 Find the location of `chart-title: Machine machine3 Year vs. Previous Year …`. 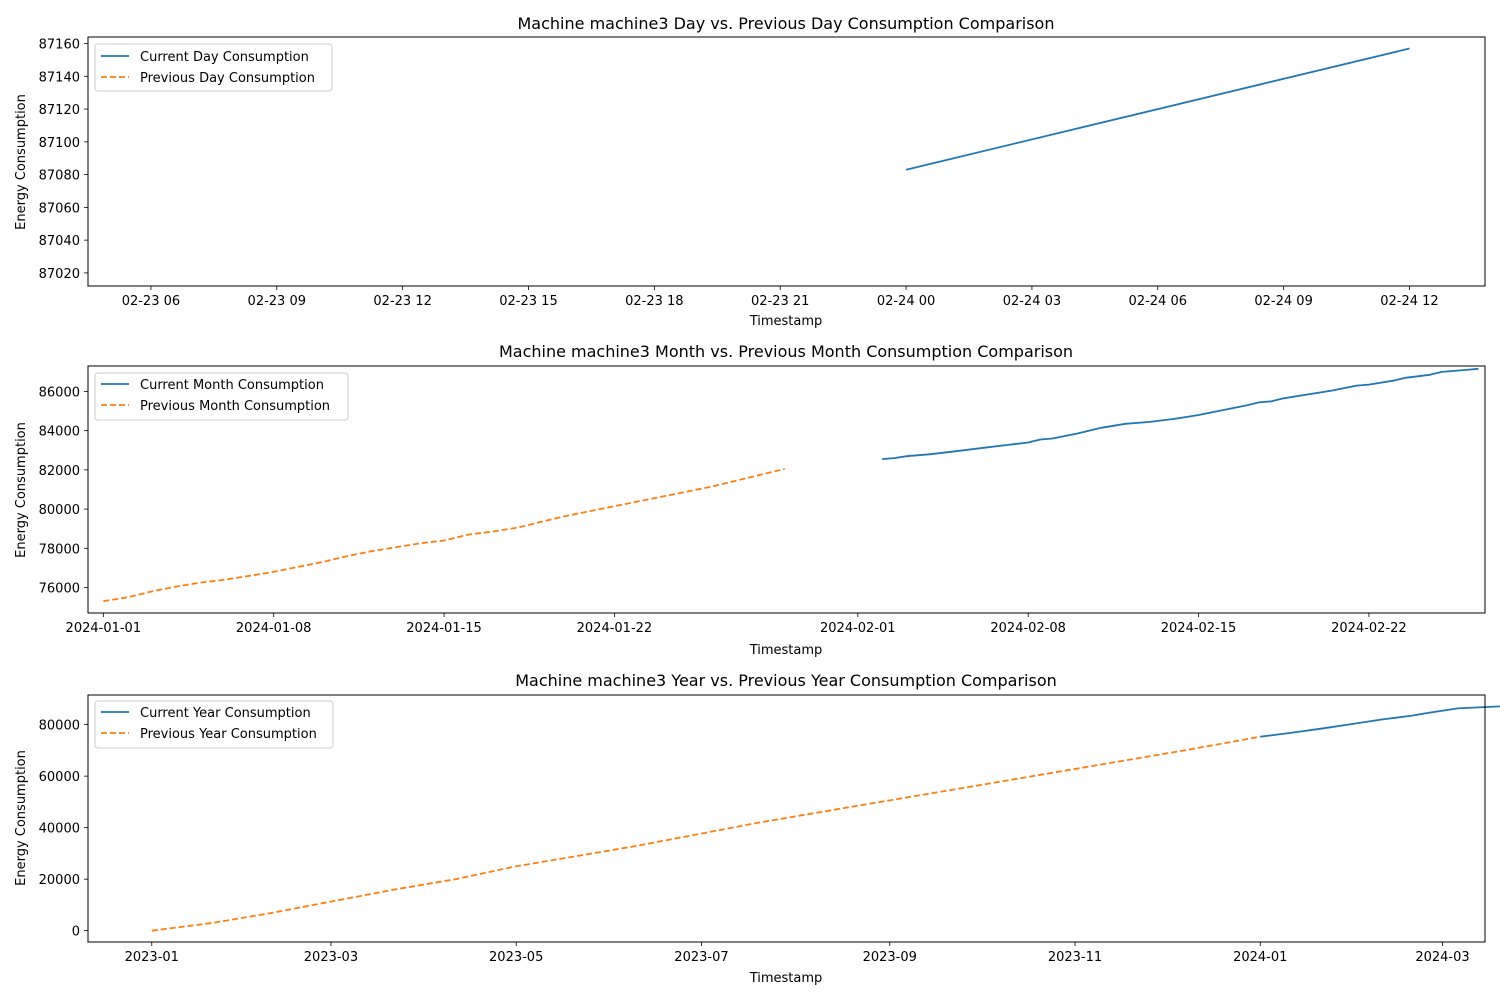

chart-title: Machine machine3 Year vs. Previous Year … is located at coordinates (786, 680).